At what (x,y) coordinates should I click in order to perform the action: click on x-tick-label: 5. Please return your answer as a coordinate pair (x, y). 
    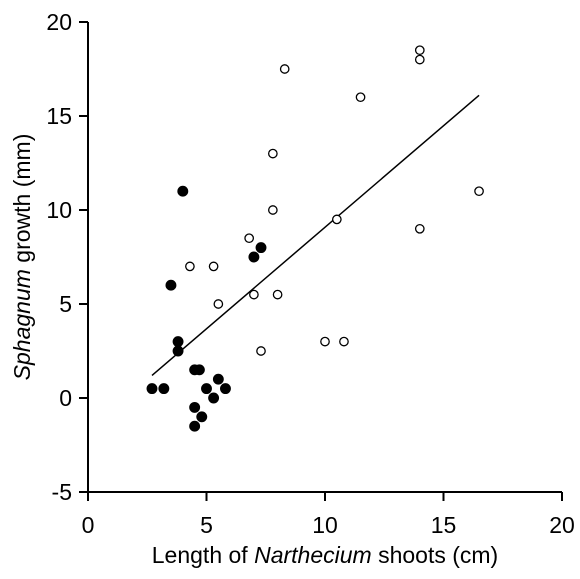
    Looking at the image, I should click on (206, 525).